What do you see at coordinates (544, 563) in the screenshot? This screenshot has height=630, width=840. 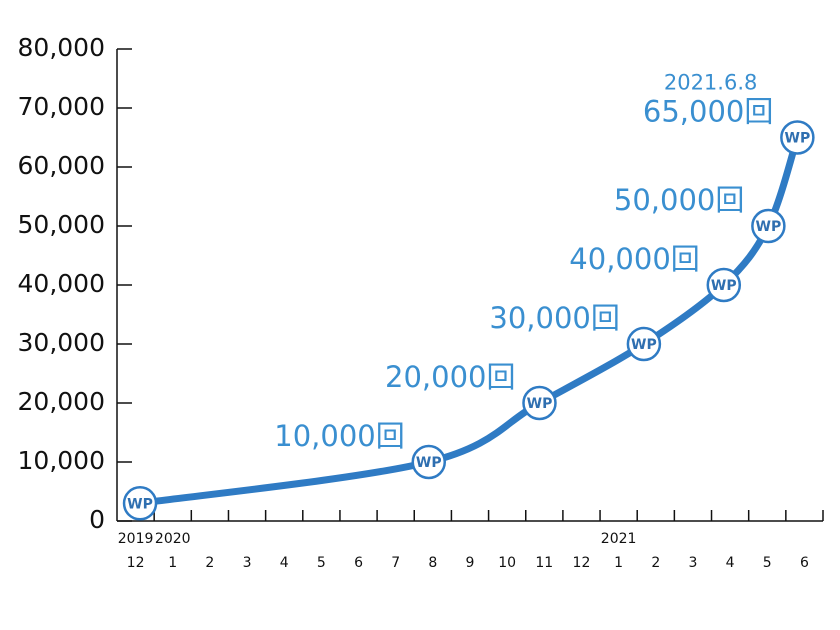 I see `x-tick-label: 11` at bounding box center [544, 563].